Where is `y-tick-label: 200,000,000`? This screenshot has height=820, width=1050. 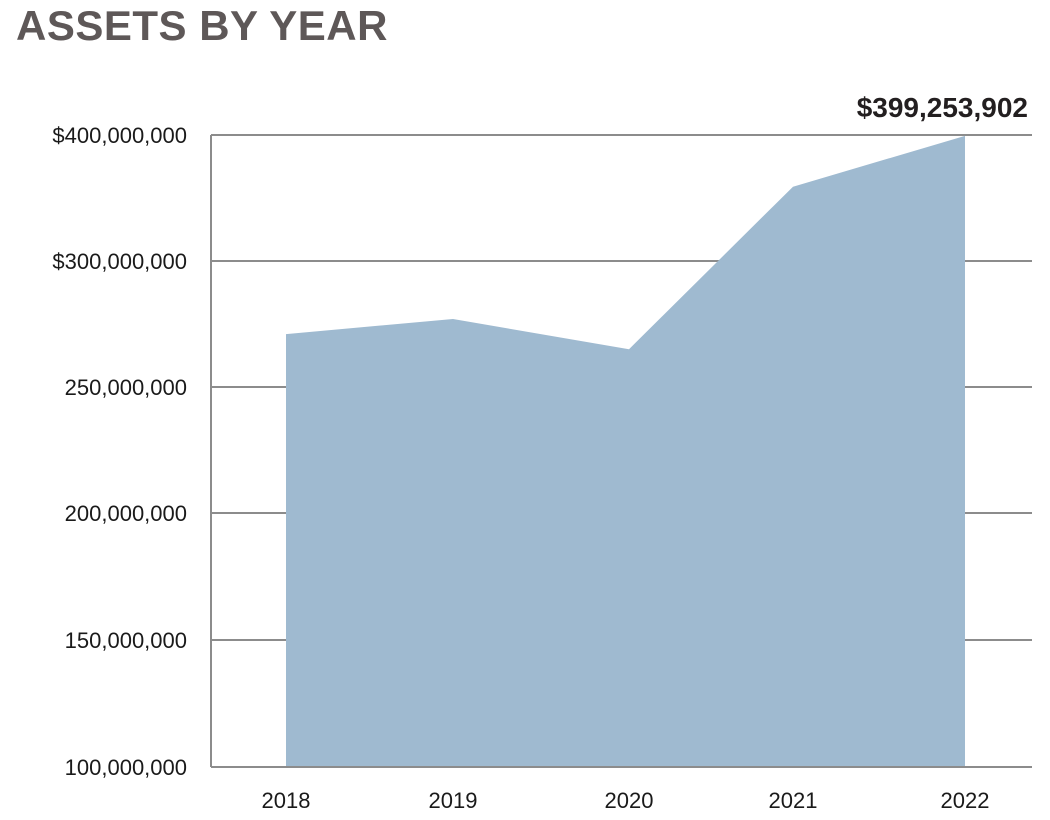
y-tick-label: 200,000,000 is located at coordinates (126, 513).